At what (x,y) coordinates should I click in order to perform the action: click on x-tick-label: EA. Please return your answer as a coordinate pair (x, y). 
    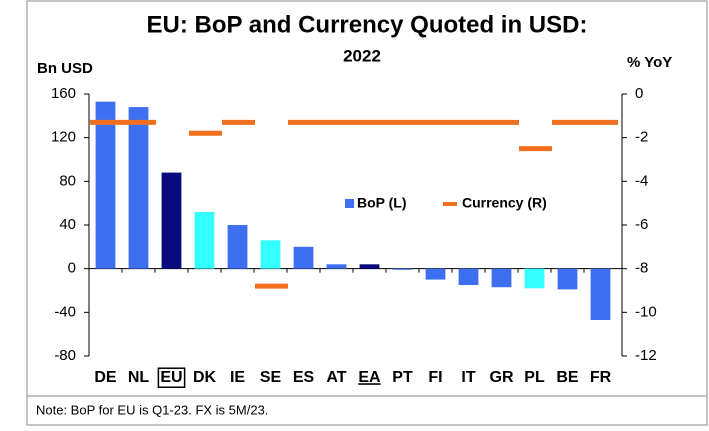
    Looking at the image, I should click on (369, 377).